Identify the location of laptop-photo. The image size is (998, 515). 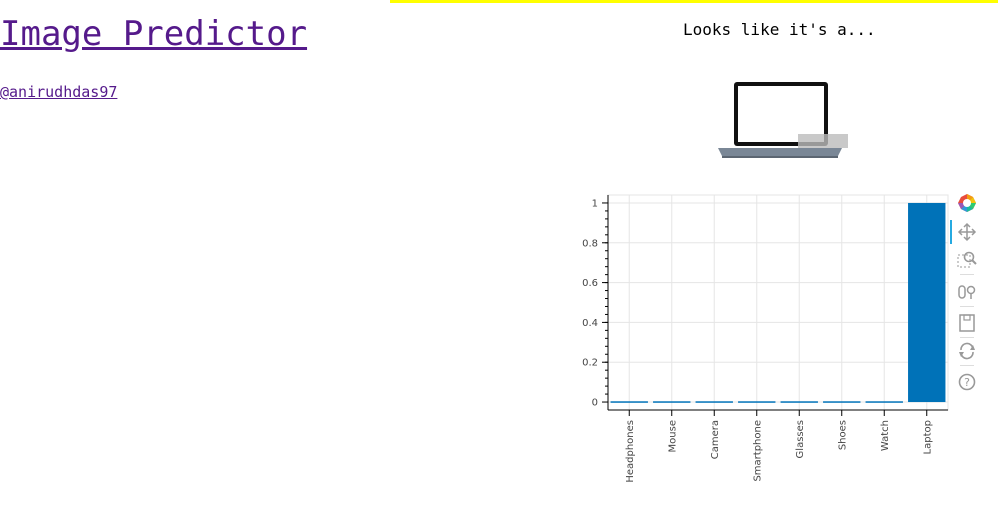
(780, 112).